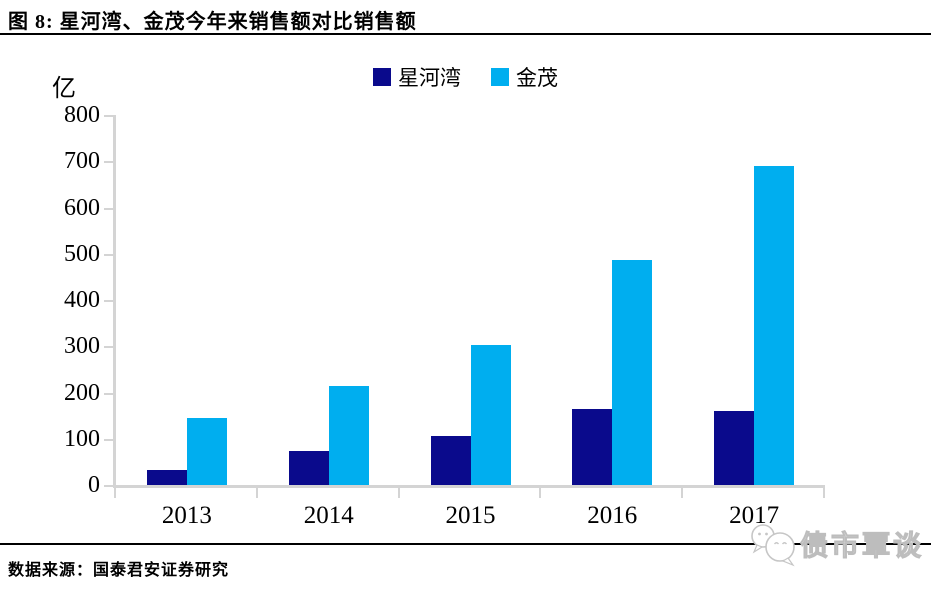 Image resolution: width=931 pixels, height=590 pixels. Describe the element at coordinates (465, 544) in the screenshot. I see `footer-divider` at that location.